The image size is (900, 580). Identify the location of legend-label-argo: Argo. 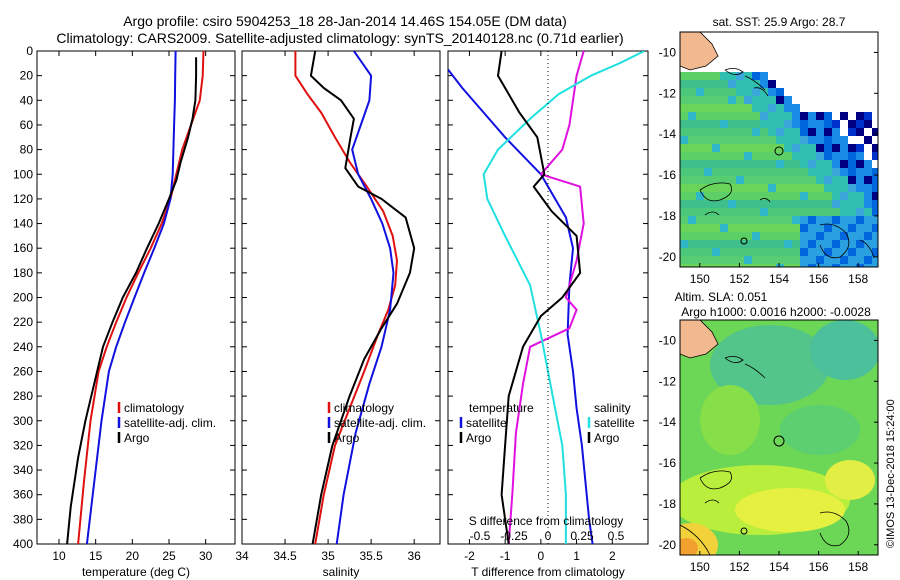
(347, 438).